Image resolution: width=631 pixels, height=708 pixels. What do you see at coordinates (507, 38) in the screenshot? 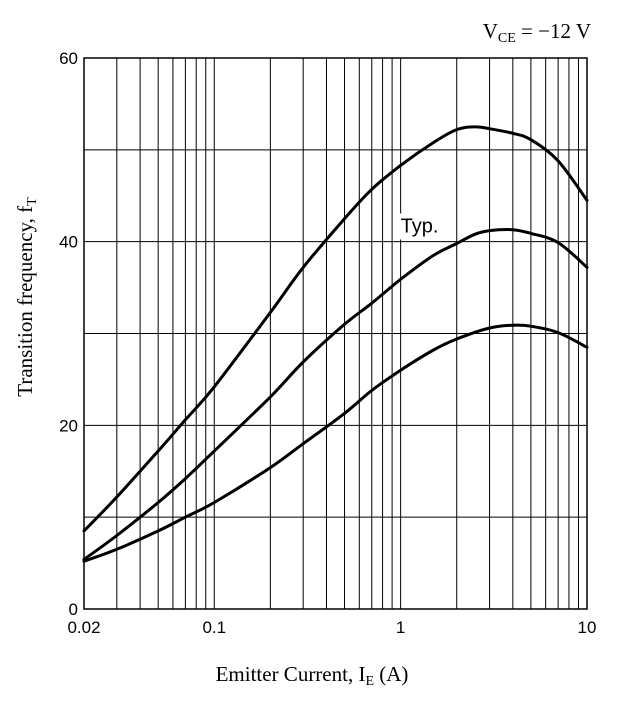
I see `condition-sub: CE` at bounding box center [507, 38].